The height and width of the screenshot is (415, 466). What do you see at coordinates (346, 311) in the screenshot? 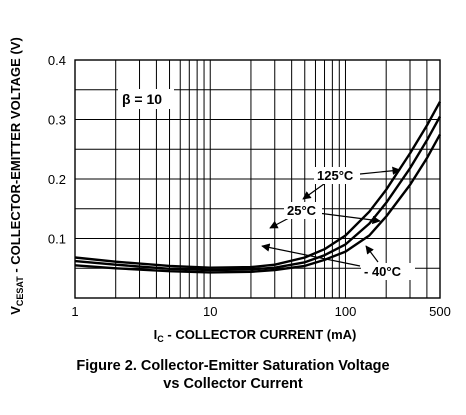
I see `x-tick-label: 100` at bounding box center [346, 311].